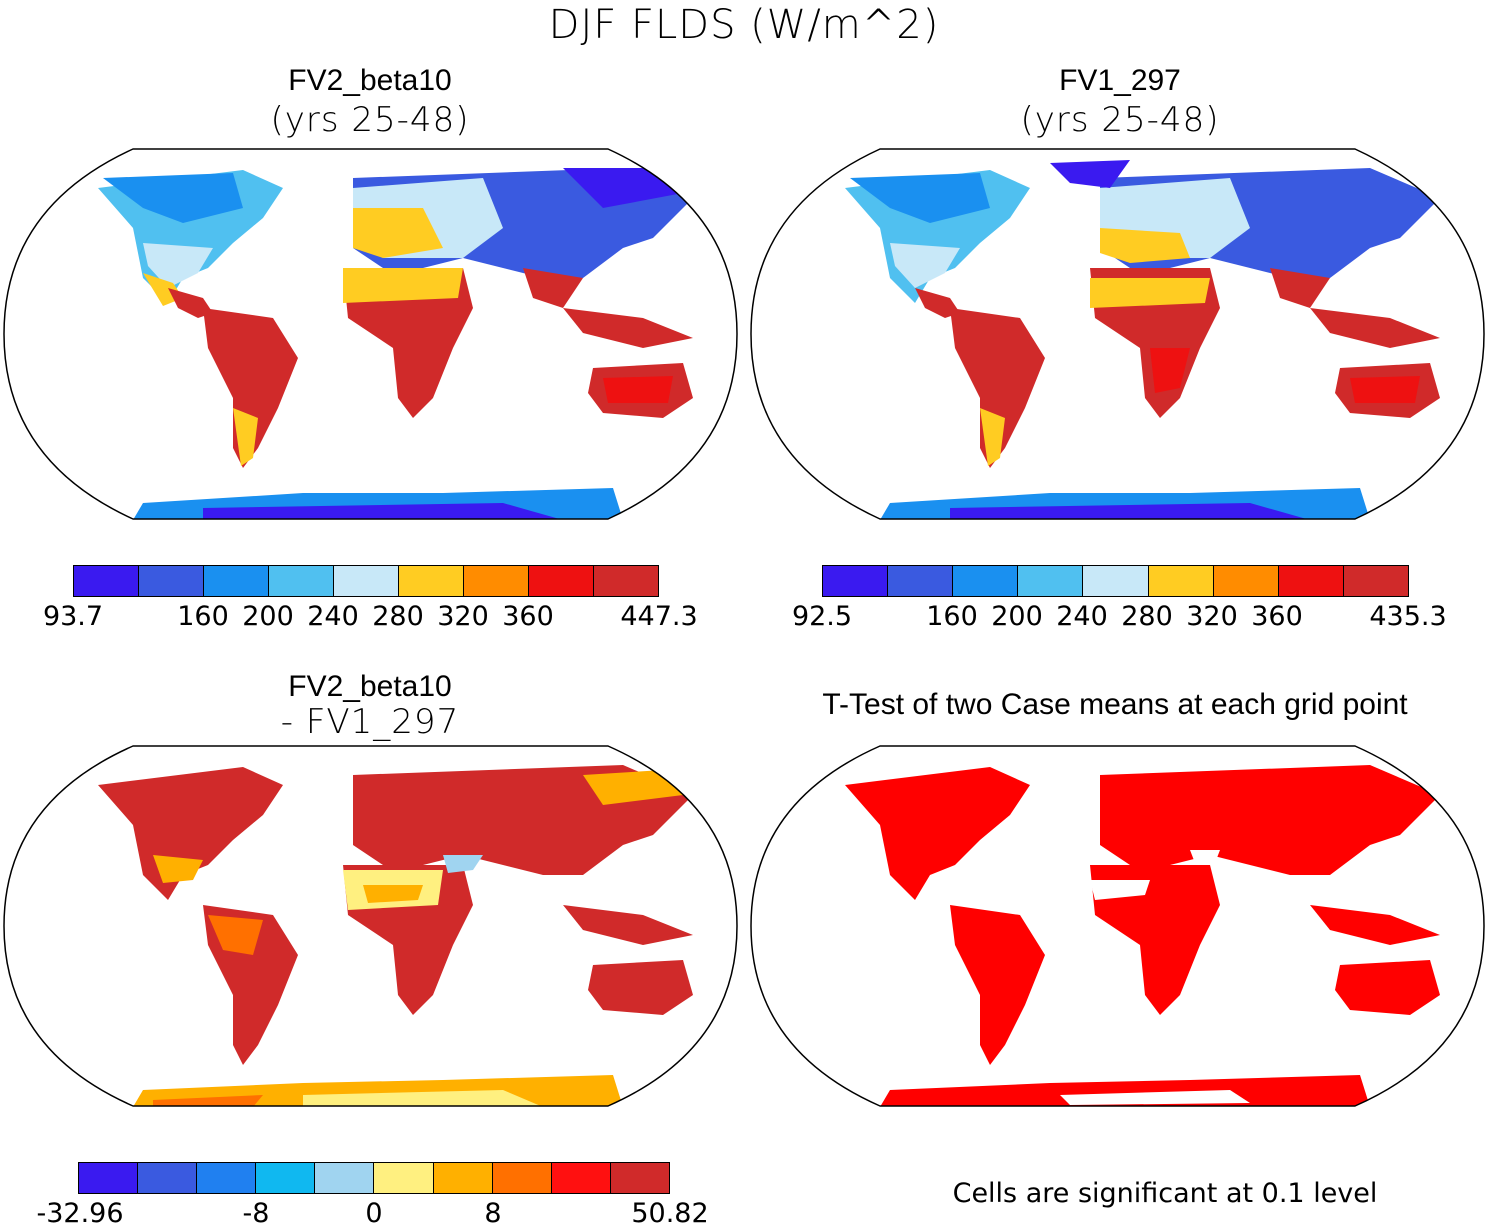 The width and height of the screenshot is (1488, 1229). What do you see at coordinates (1212, 616) in the screenshot?
I see `cb2-tick: 320` at bounding box center [1212, 616].